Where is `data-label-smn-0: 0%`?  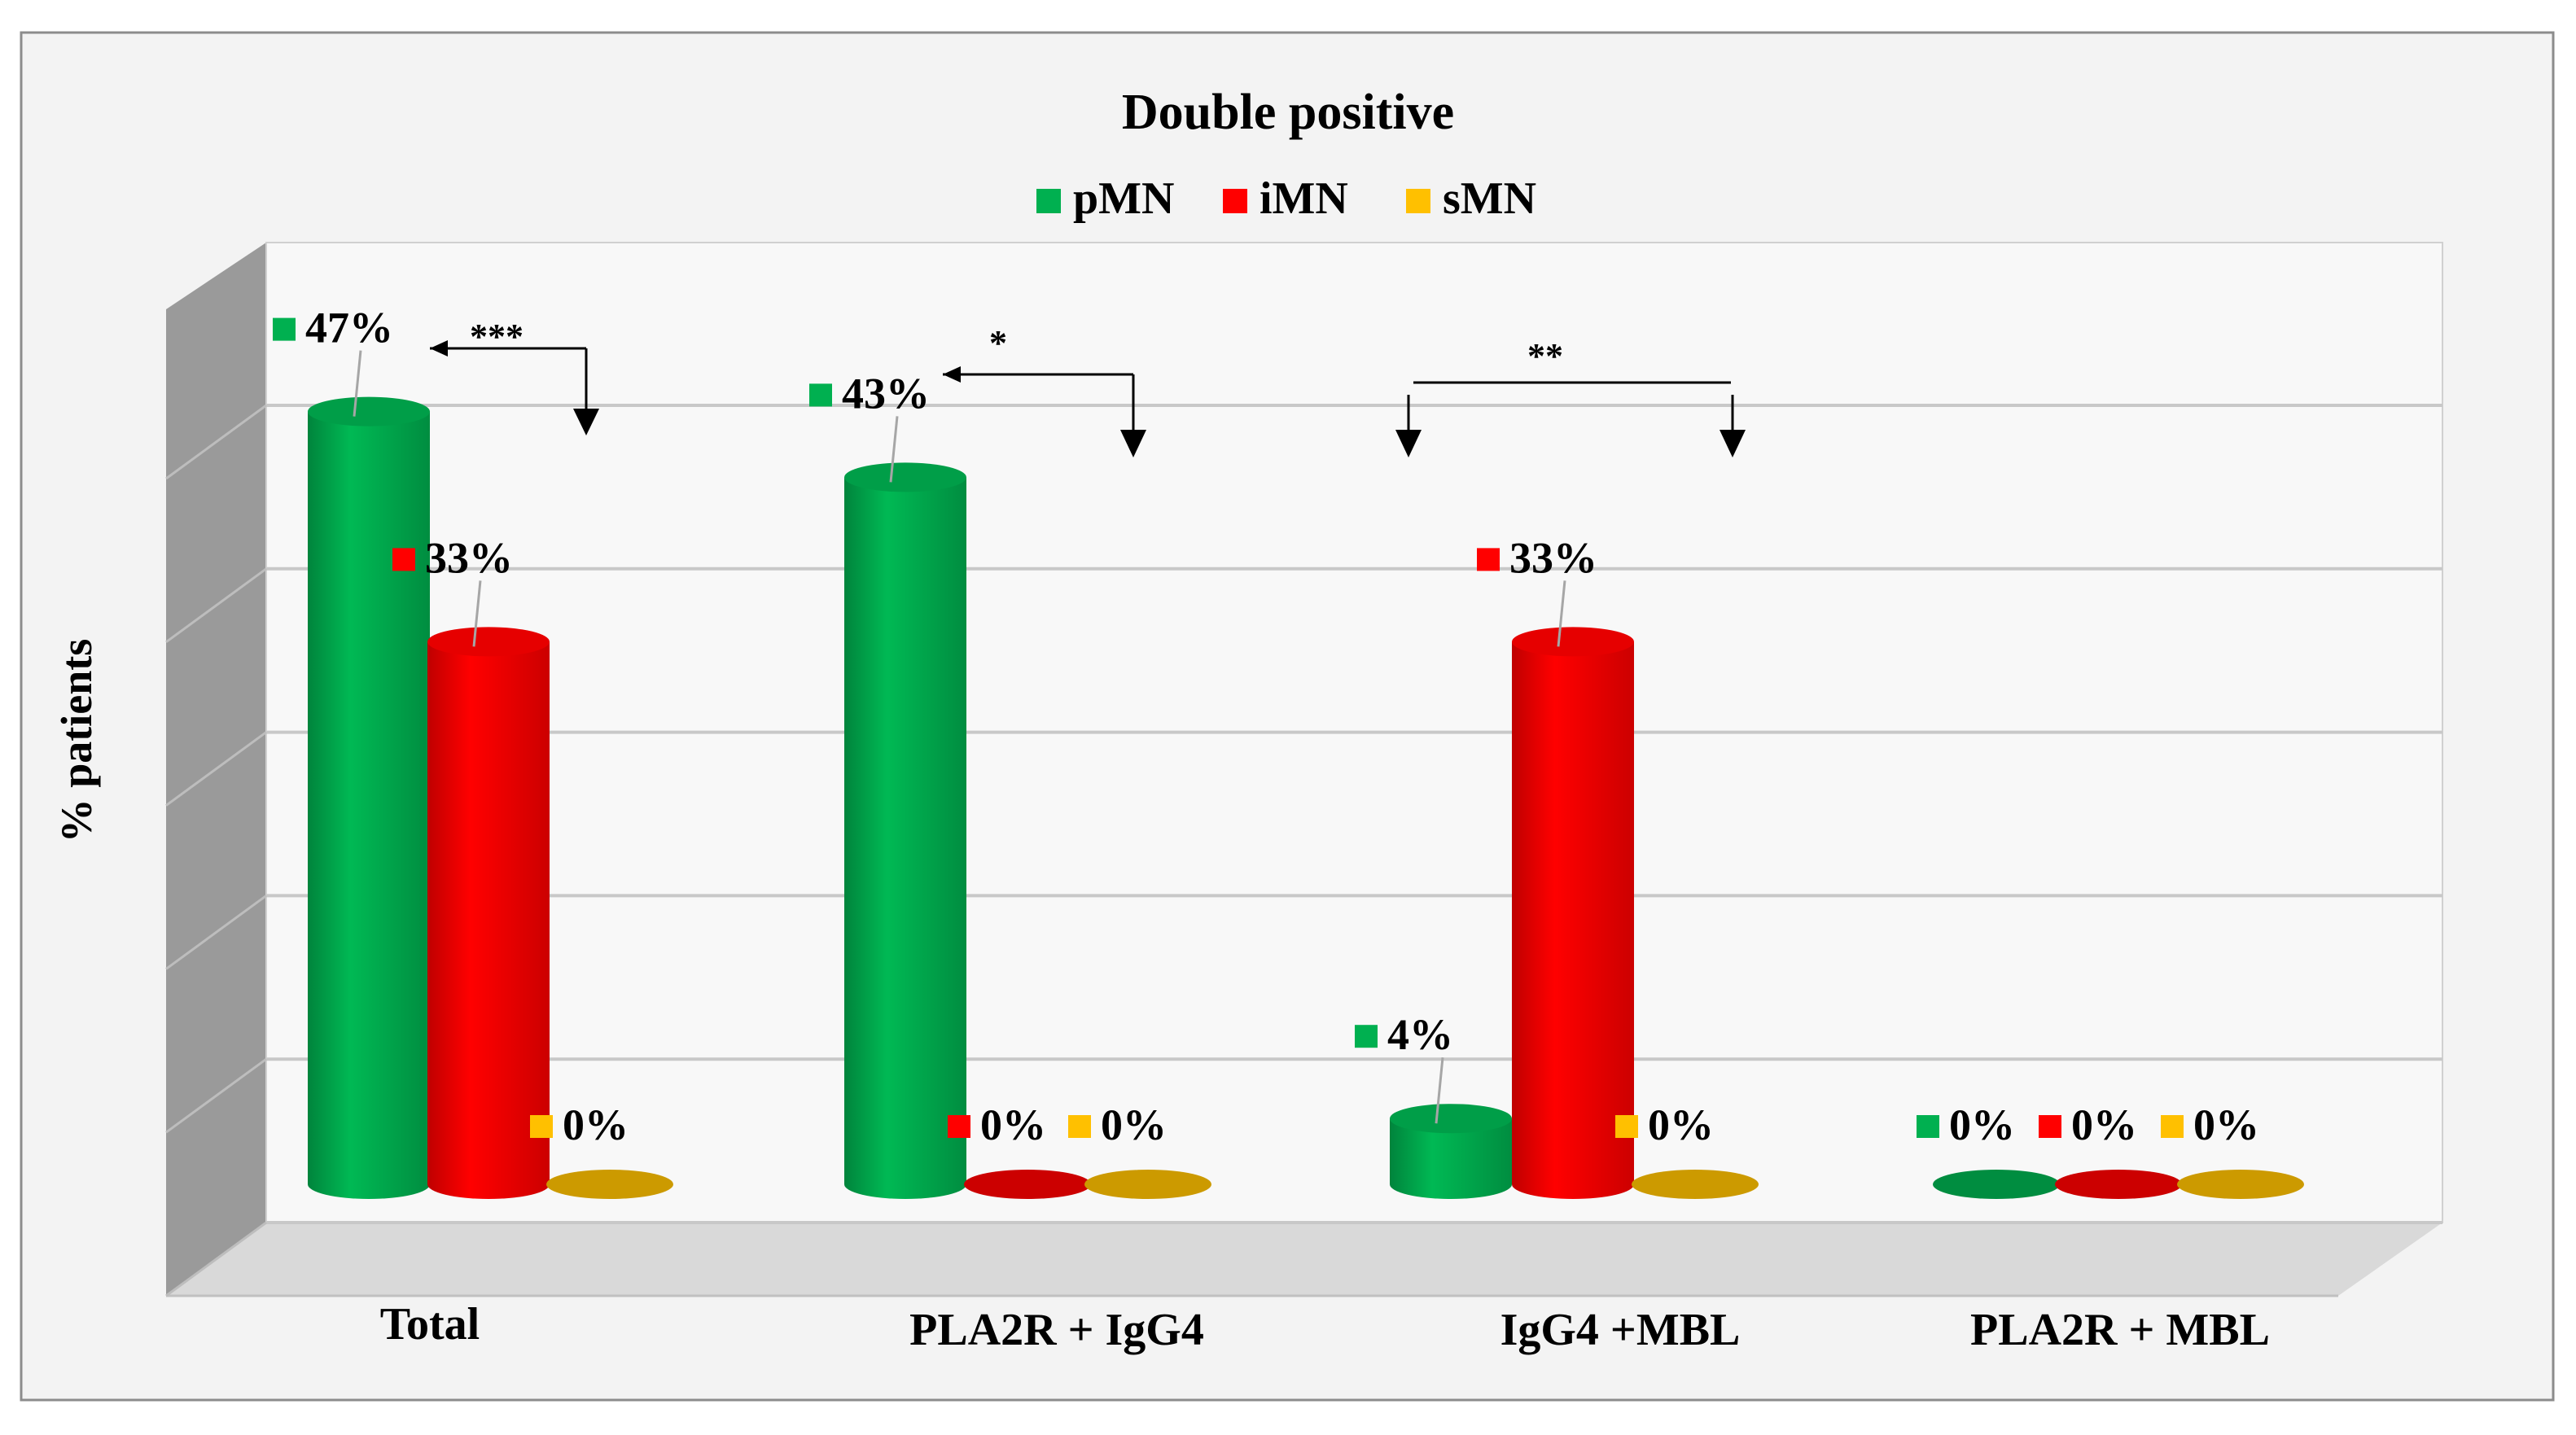 data-label-smn-0: 0% is located at coordinates (596, 1124).